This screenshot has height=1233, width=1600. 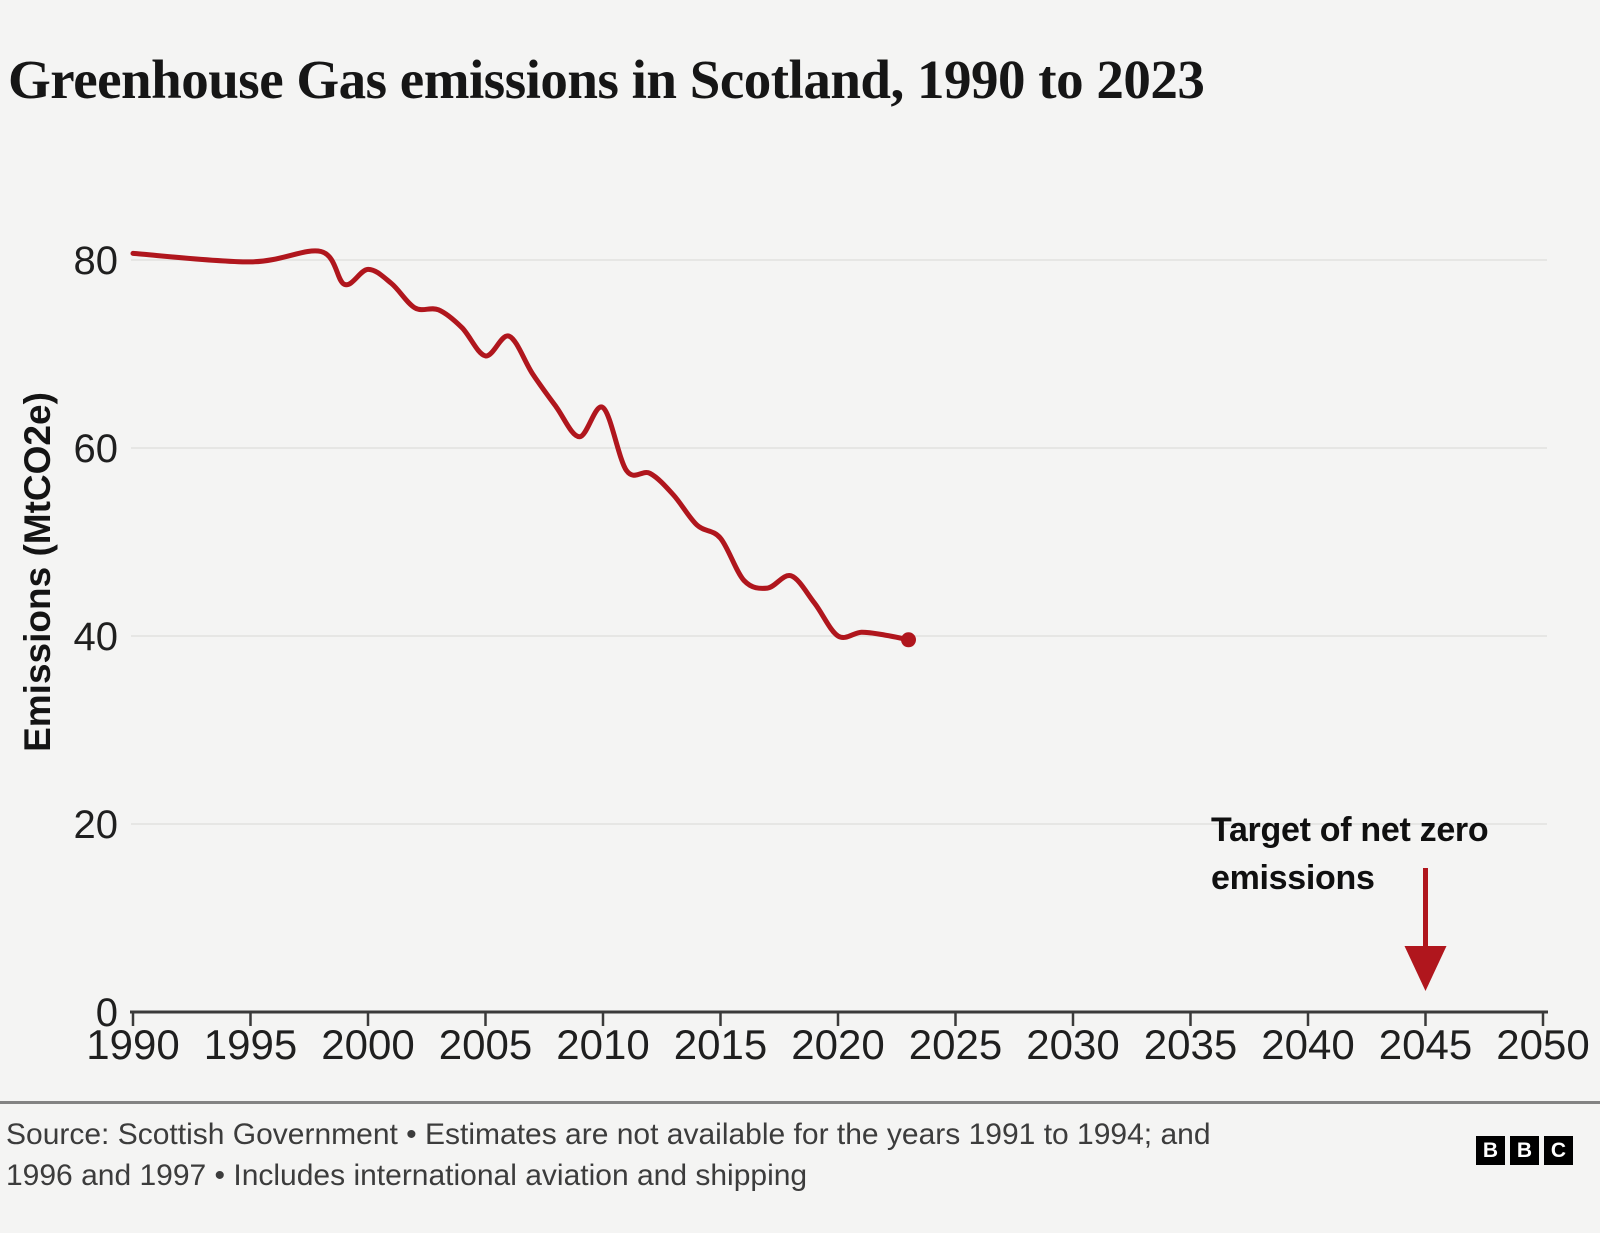 I want to click on x-tick-label: 2020, so click(x=837, y=1044).